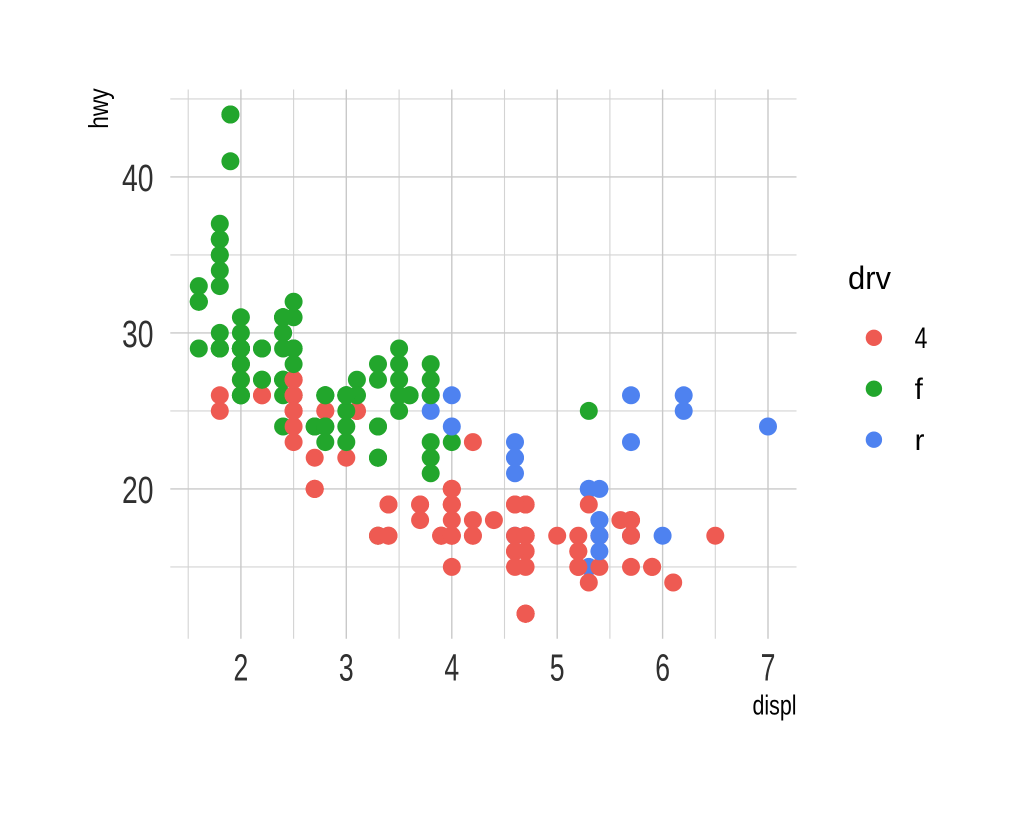  I want to click on svg-text: f, so click(919, 389).